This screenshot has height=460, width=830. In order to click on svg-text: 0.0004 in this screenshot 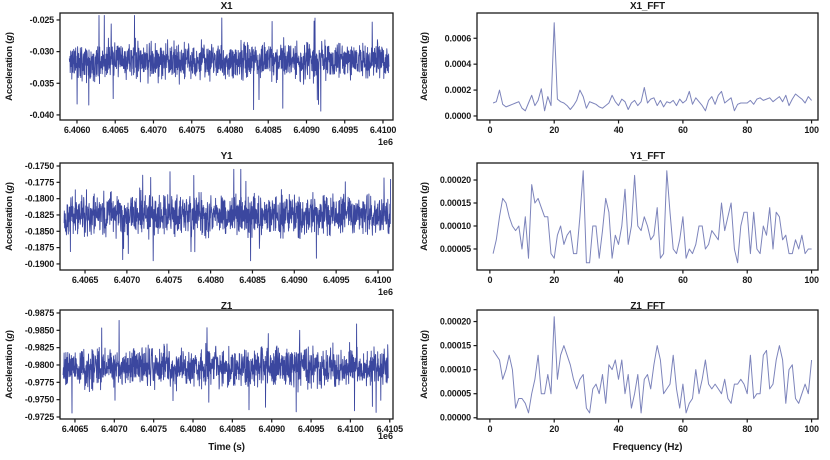, I will do `click(458, 64)`.